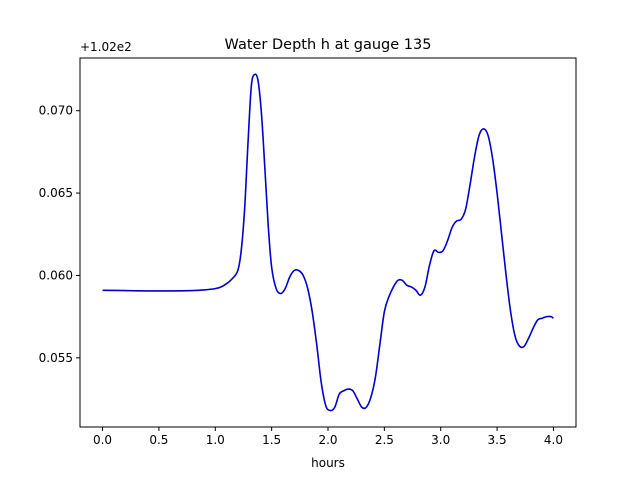  I want to click on y-tick-label: 0.065, so click(56, 193).